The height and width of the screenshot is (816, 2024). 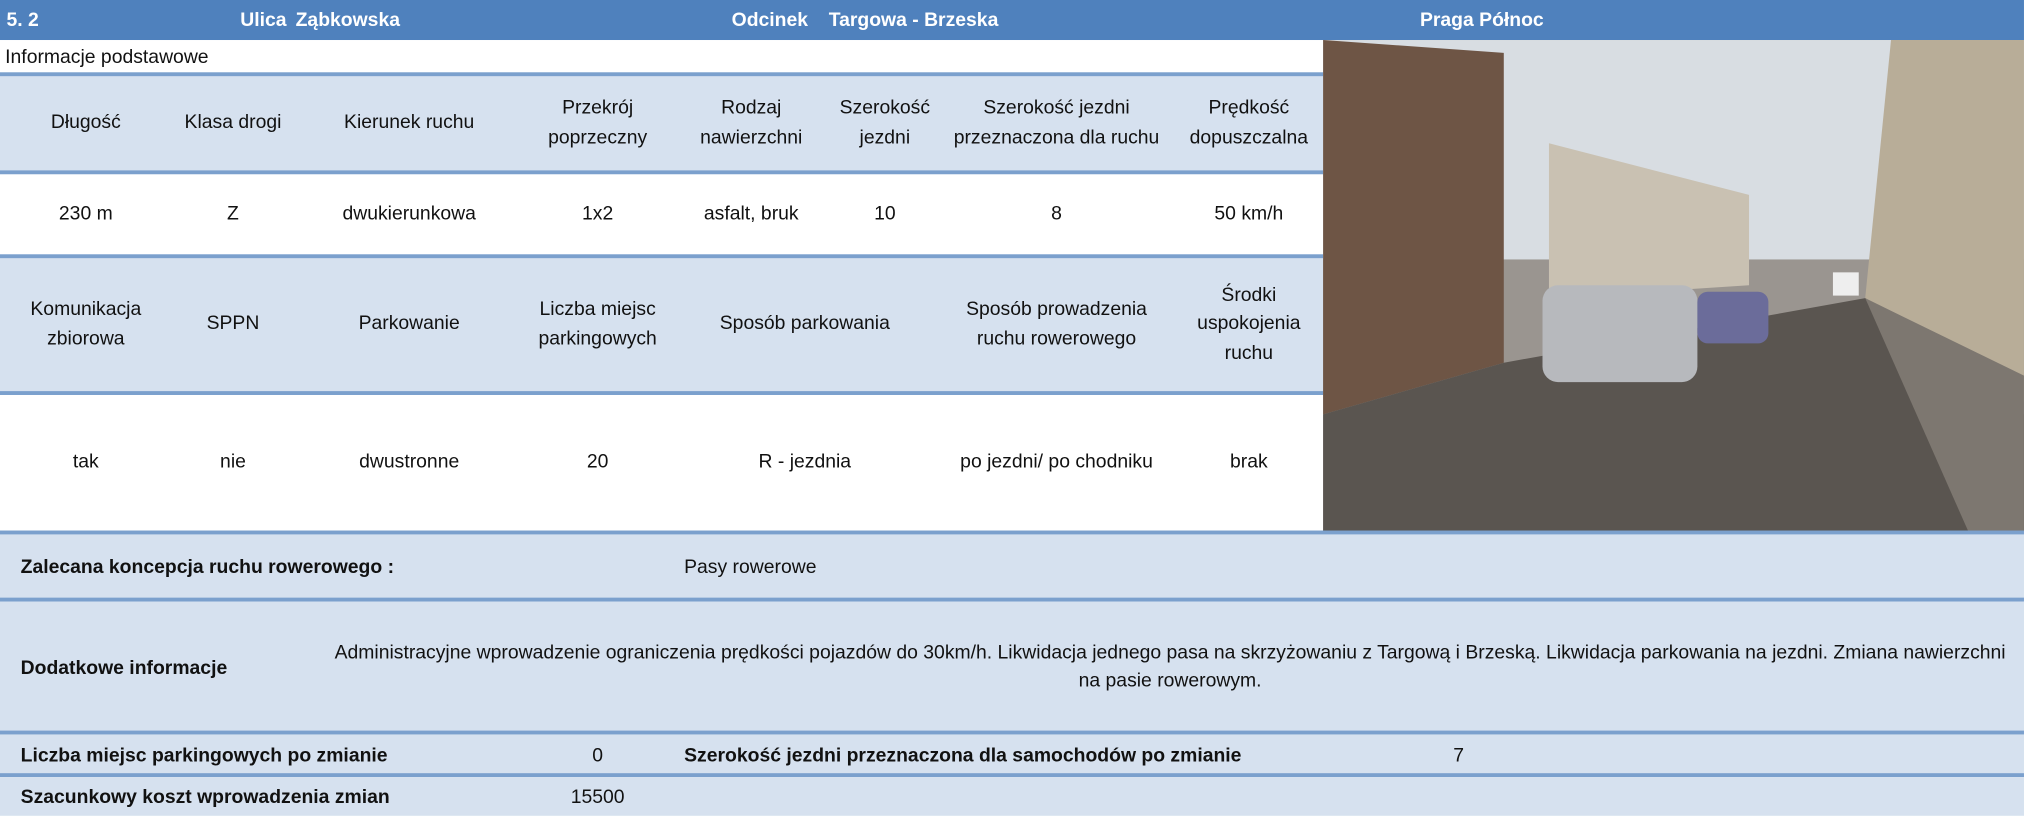 I want to click on cell: R - jezdnia, so click(x=805, y=461).